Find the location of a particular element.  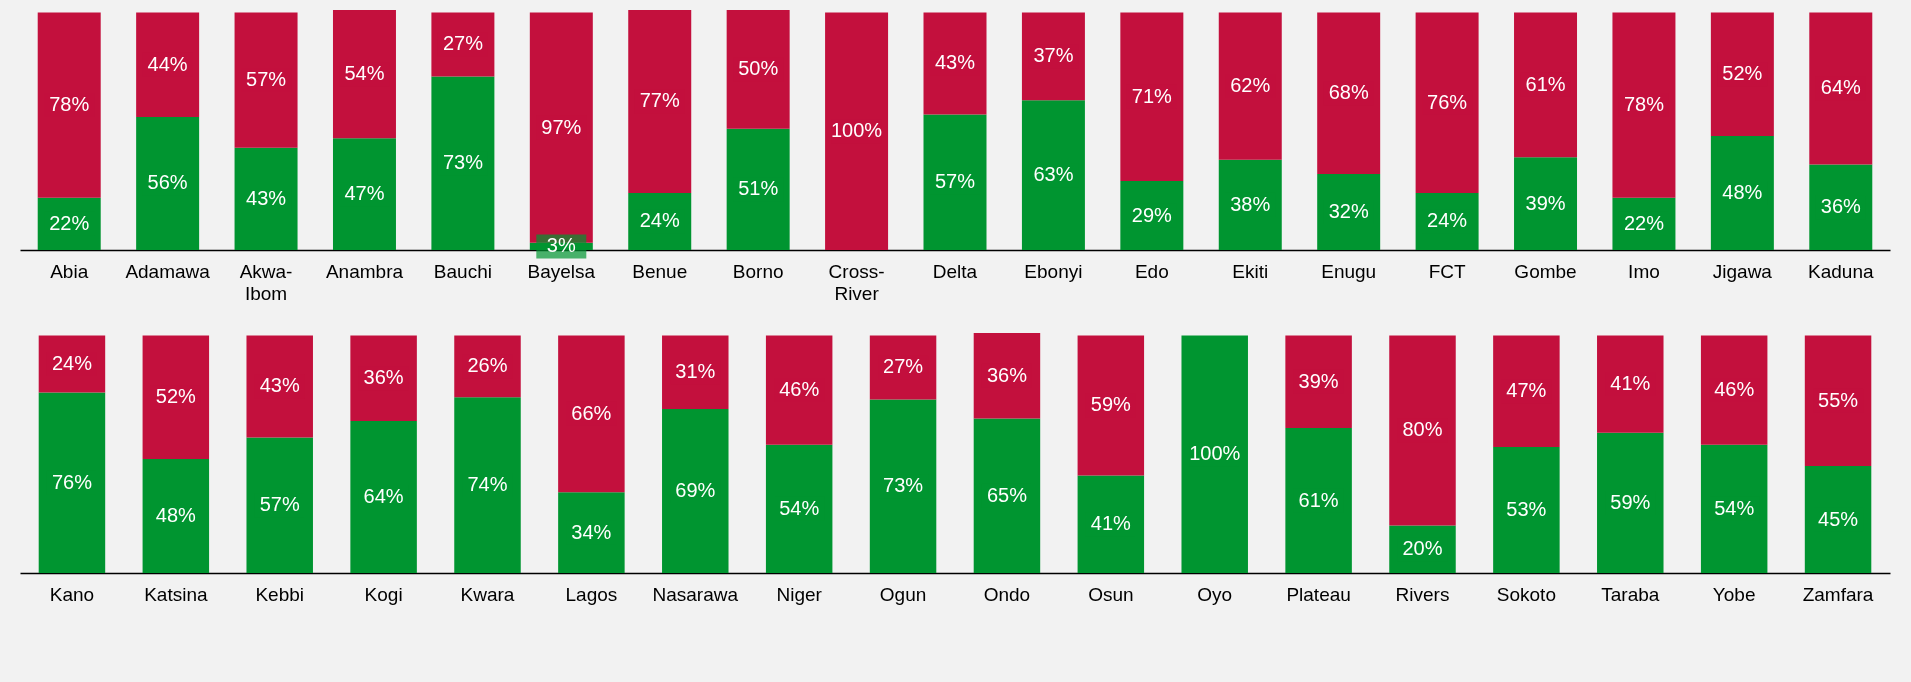

data-label: 74% is located at coordinates (487, 484).